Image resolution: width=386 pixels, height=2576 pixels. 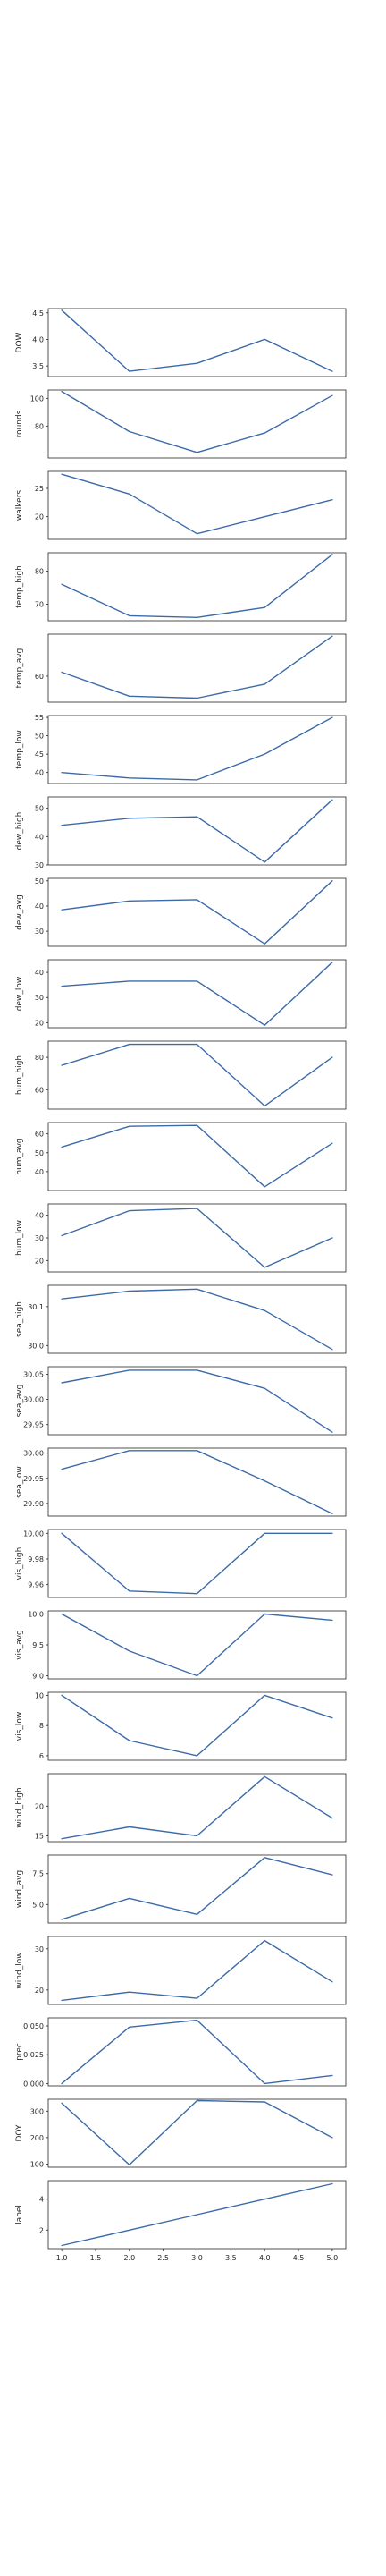 What do you see at coordinates (197, 1725) in the screenshot?
I see `series-line-vis_low` at bounding box center [197, 1725].